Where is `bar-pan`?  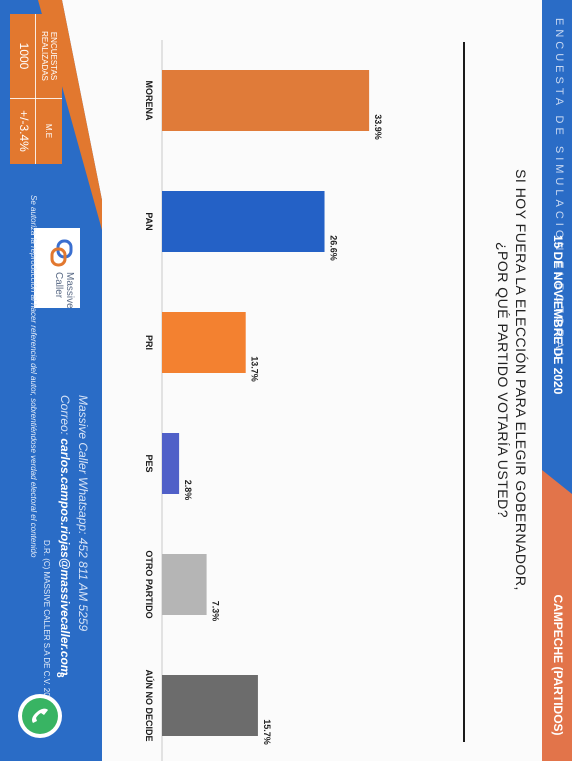 bar-pan is located at coordinates (243, 221).